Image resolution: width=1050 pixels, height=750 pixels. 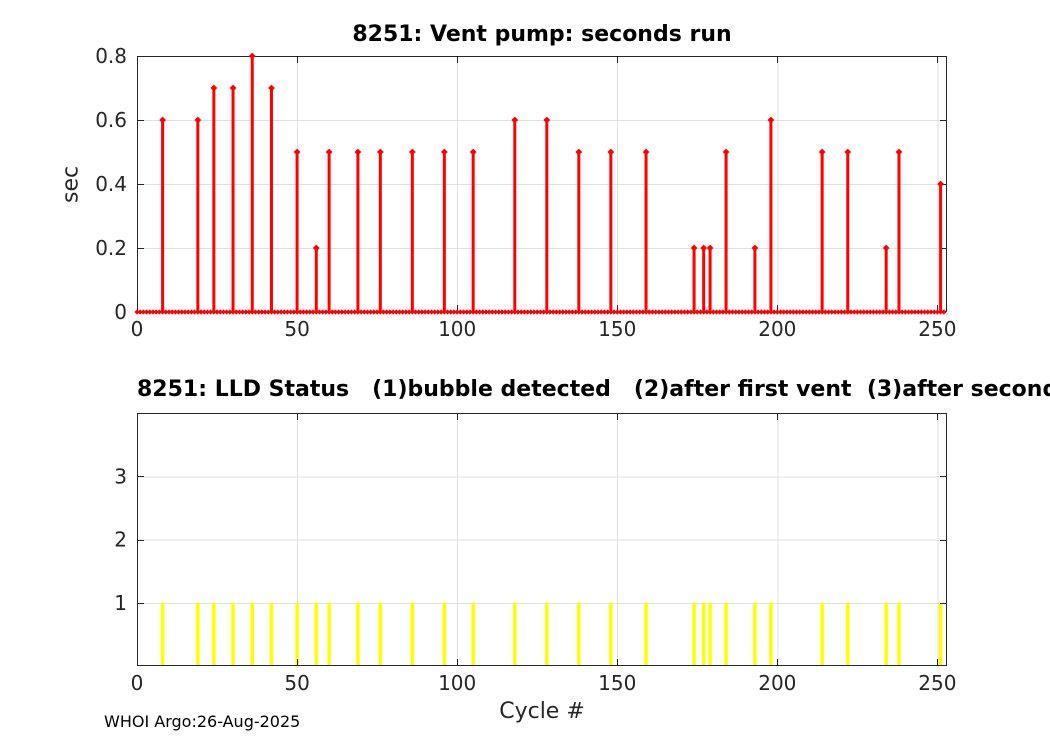 What do you see at coordinates (71, 184) in the screenshot?
I see `sec-axis-label: sec` at bounding box center [71, 184].